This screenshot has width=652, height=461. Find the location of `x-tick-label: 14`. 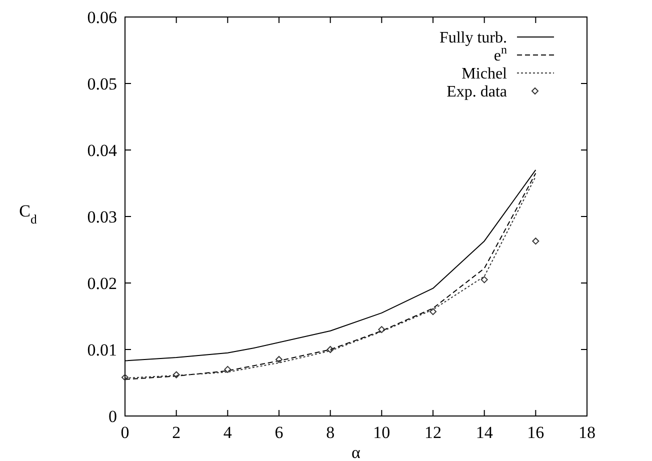

x-tick-label: 14 is located at coordinates (485, 432).